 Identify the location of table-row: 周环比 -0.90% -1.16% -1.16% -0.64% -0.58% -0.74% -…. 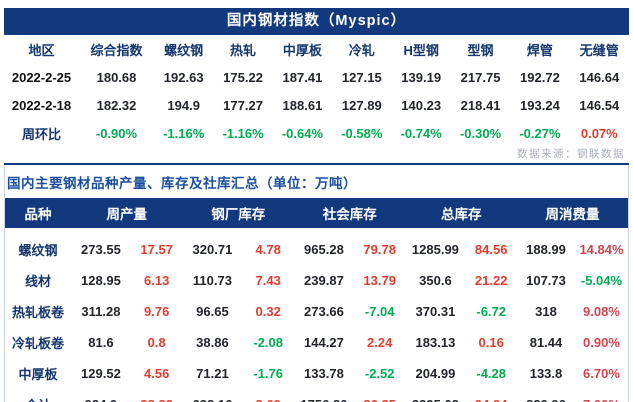
(316, 133).